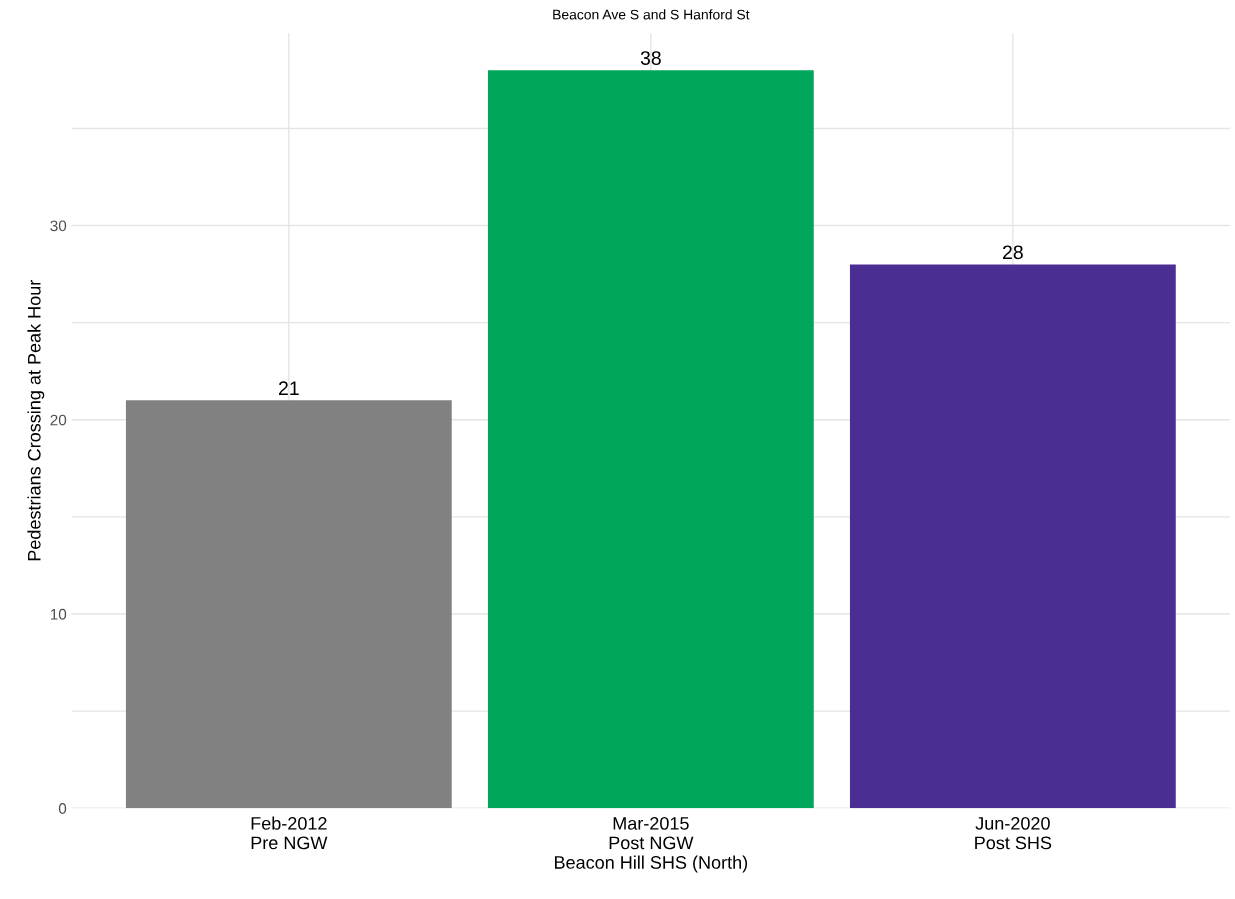 The width and height of the screenshot is (1235, 899). What do you see at coordinates (289, 388) in the screenshot?
I see `data-label: 21` at bounding box center [289, 388].